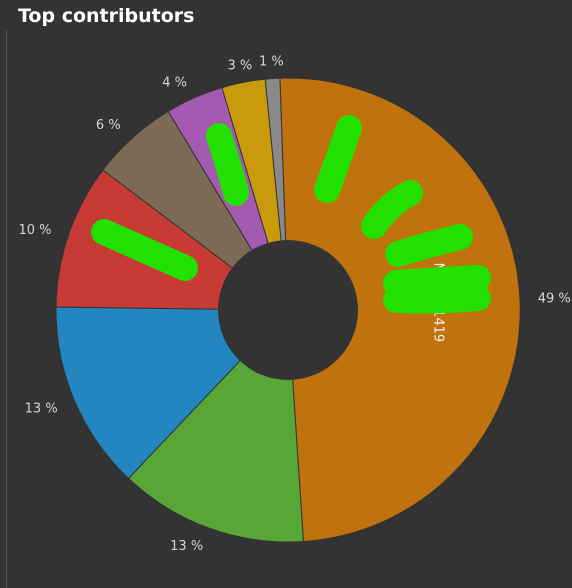 The width and height of the screenshot is (572, 588). Describe the element at coordinates (108, 125) in the screenshot. I see `slice-percent-label-5: 6 %` at that location.